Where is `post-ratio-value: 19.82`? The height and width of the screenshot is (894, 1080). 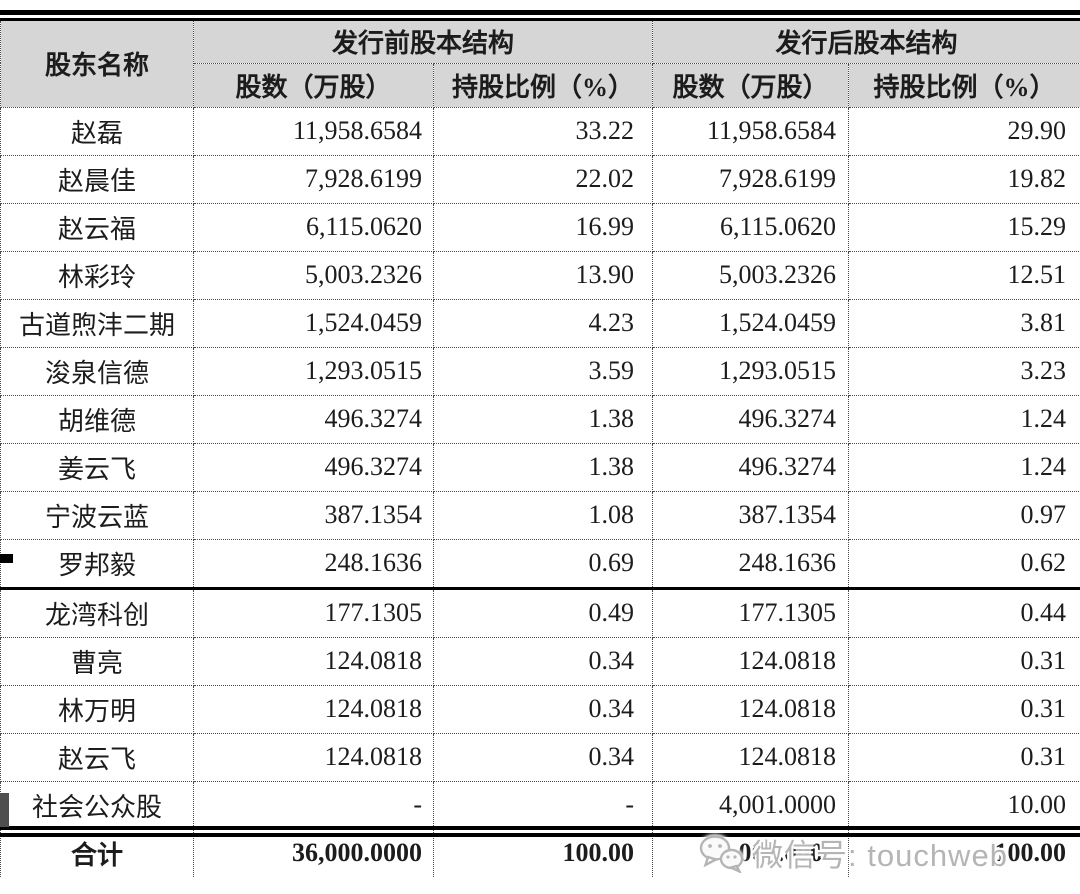
post-ratio-value: 19.82 is located at coordinates (964, 179).